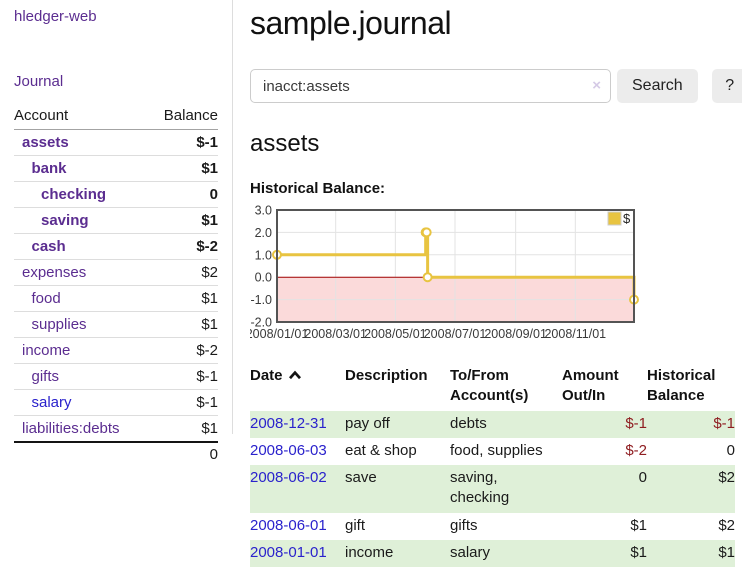  I want to click on account-balance: 0, so click(183, 194).